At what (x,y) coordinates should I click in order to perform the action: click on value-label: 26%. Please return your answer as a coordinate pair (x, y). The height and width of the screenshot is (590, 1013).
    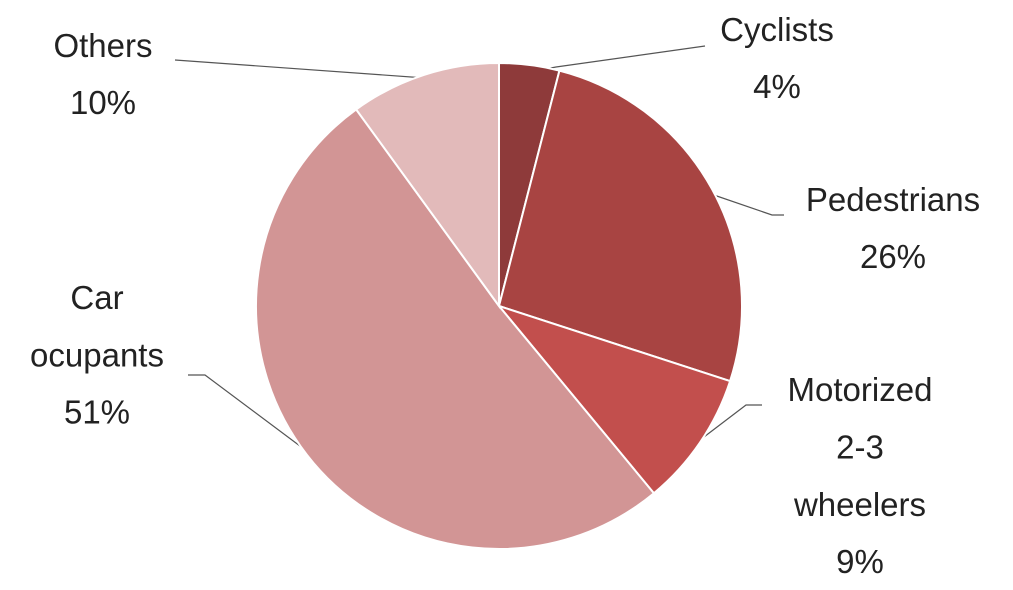
    Looking at the image, I should click on (893, 256).